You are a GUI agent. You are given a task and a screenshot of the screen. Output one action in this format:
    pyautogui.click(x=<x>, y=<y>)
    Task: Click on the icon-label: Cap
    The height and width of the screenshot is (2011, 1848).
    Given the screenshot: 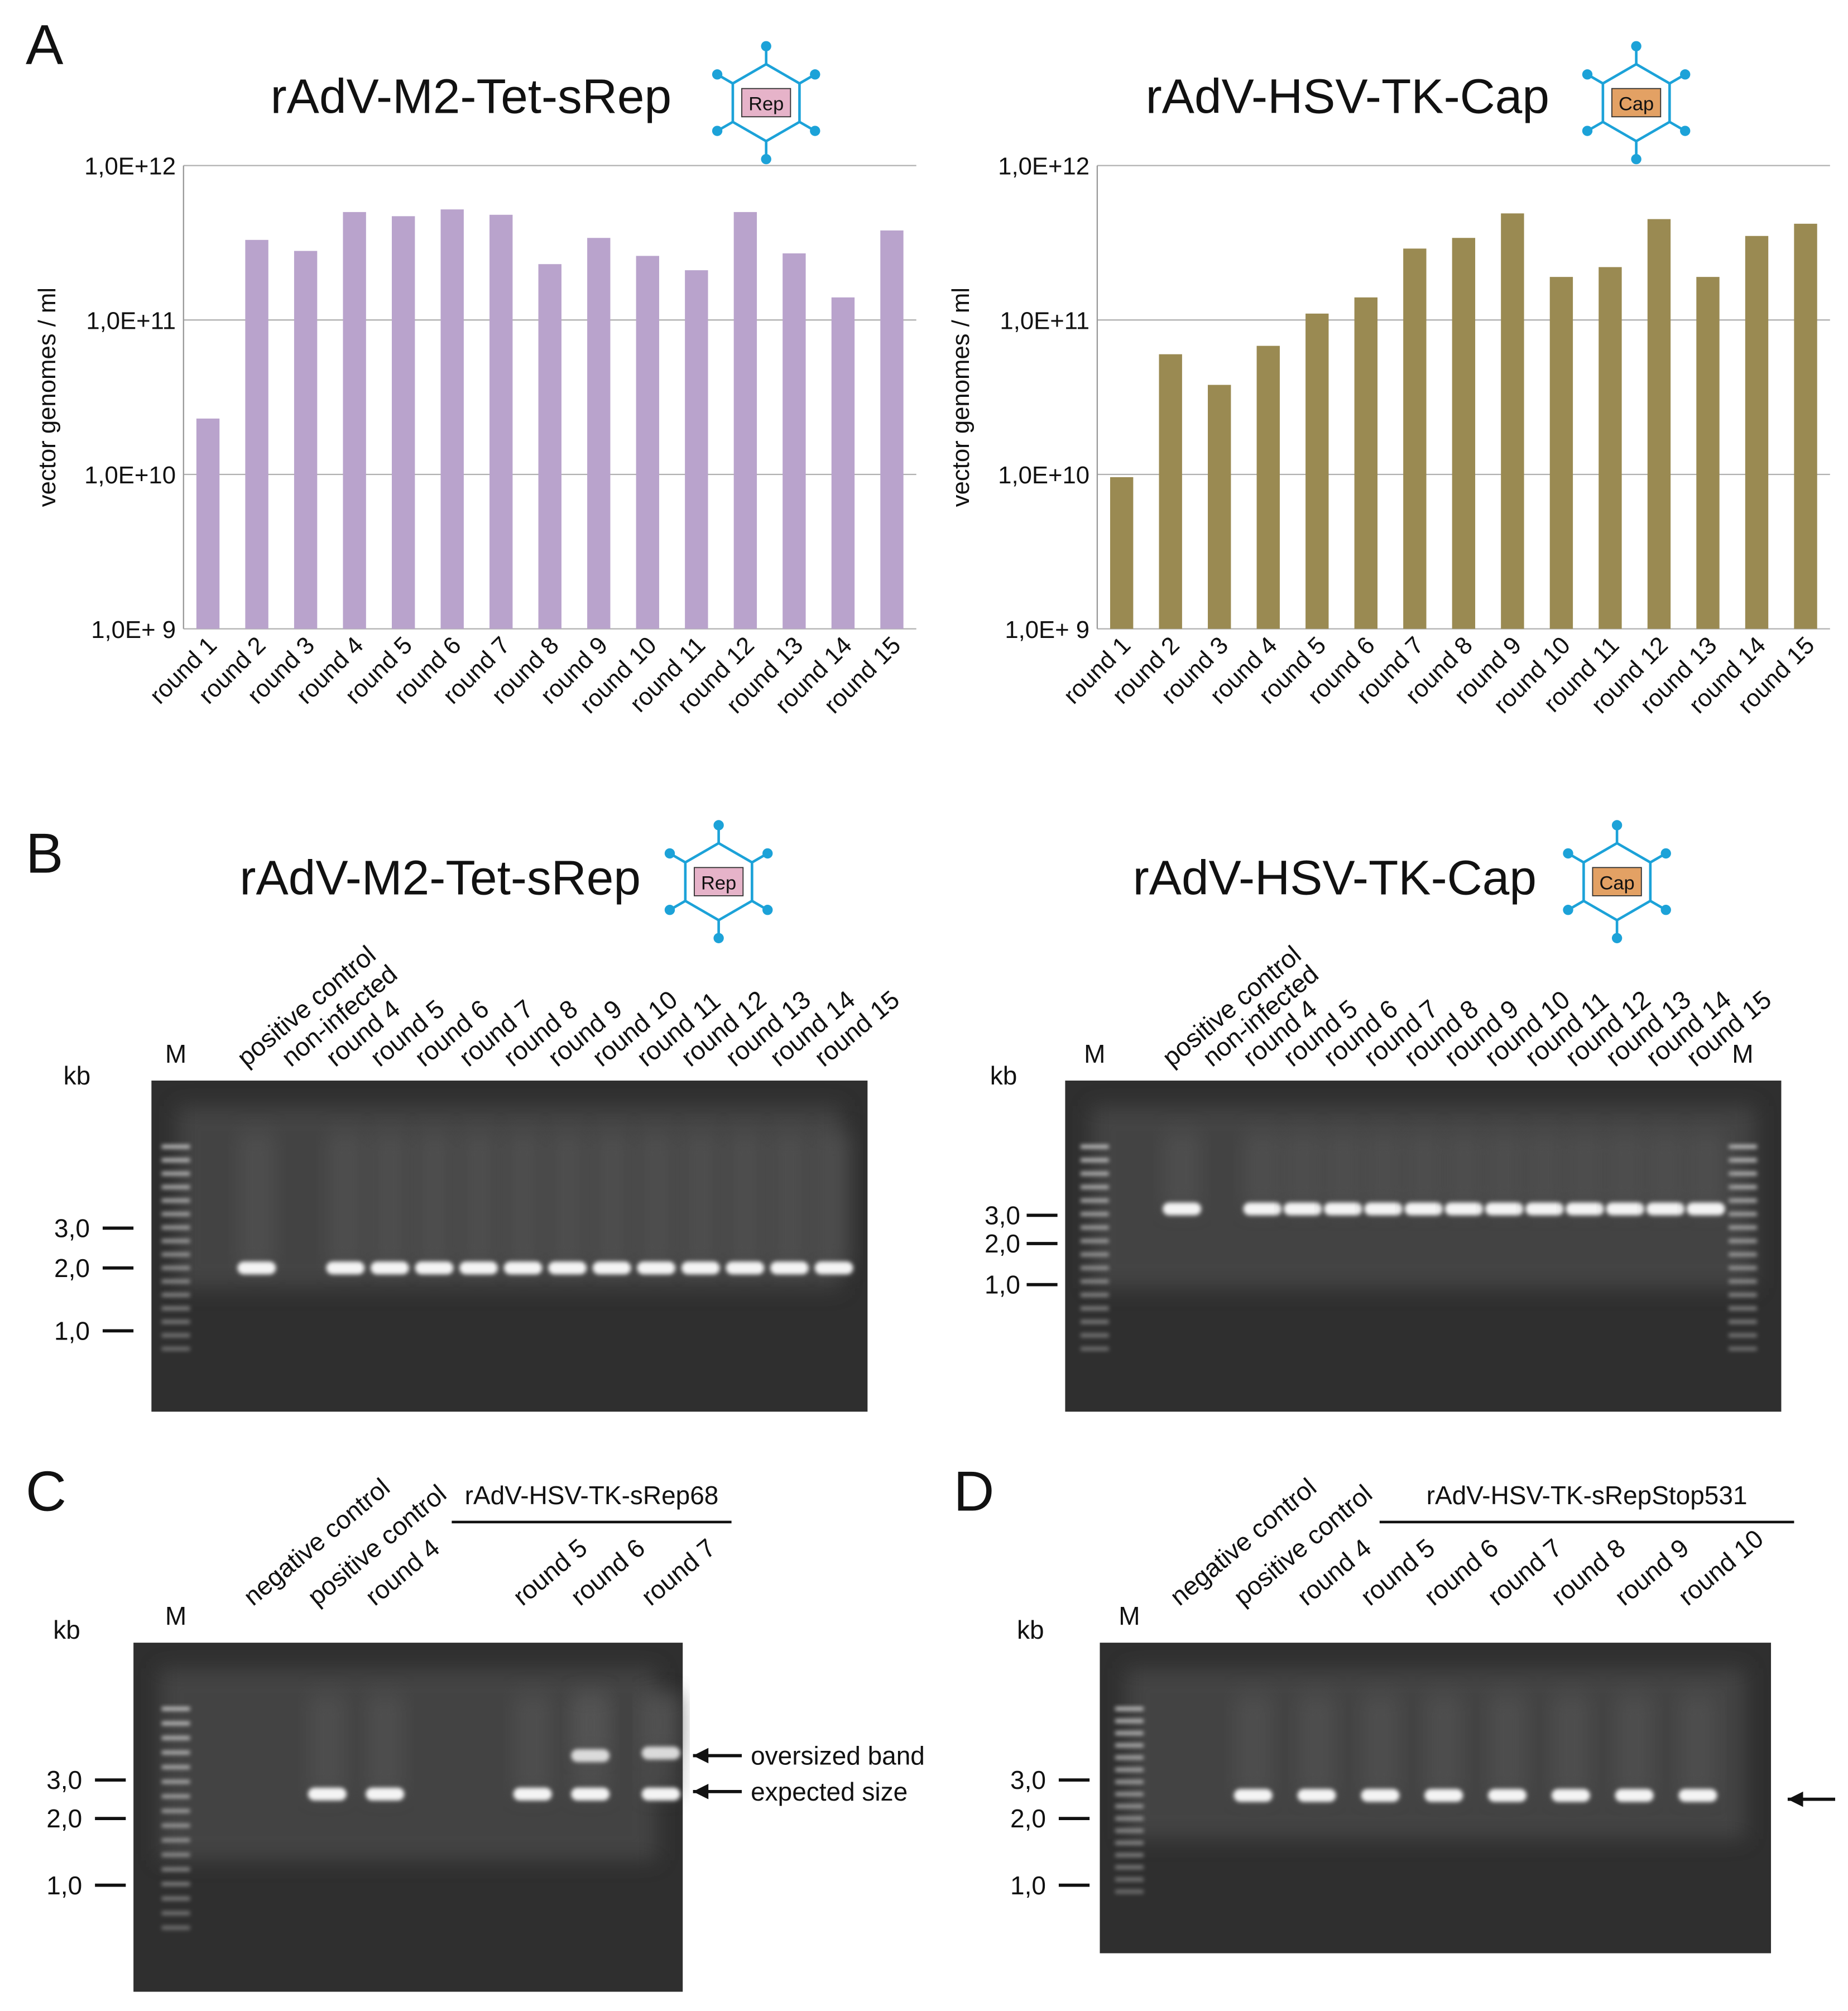 What is the action you would take?
    pyautogui.click(x=1617, y=883)
    